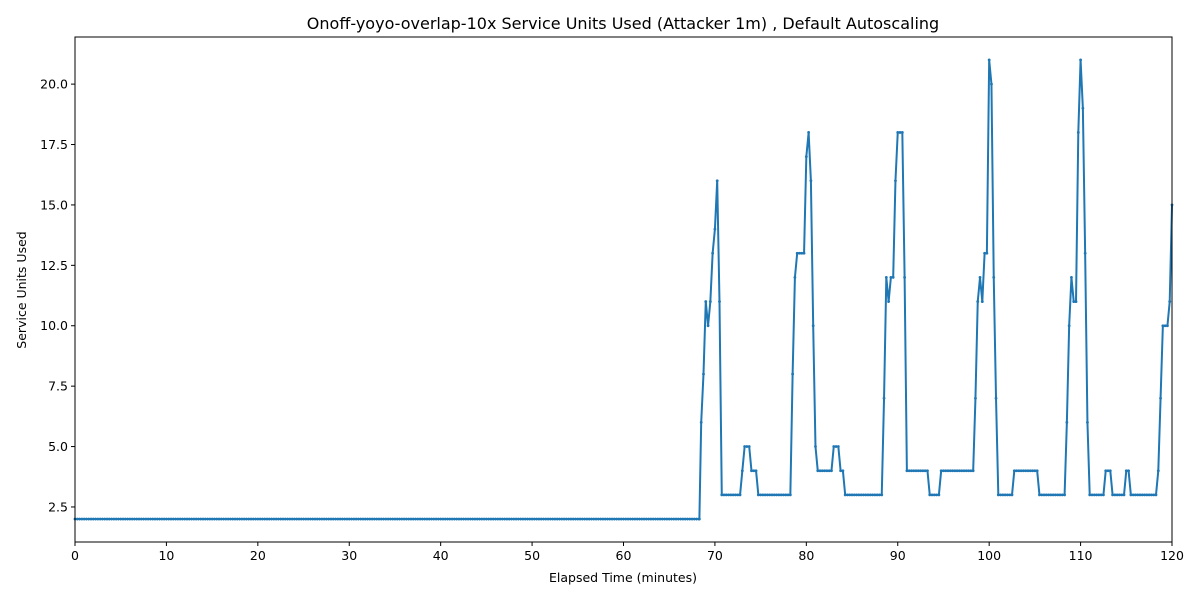  Describe the element at coordinates (1172, 555) in the screenshot. I see `x-tick-label: 120` at that location.